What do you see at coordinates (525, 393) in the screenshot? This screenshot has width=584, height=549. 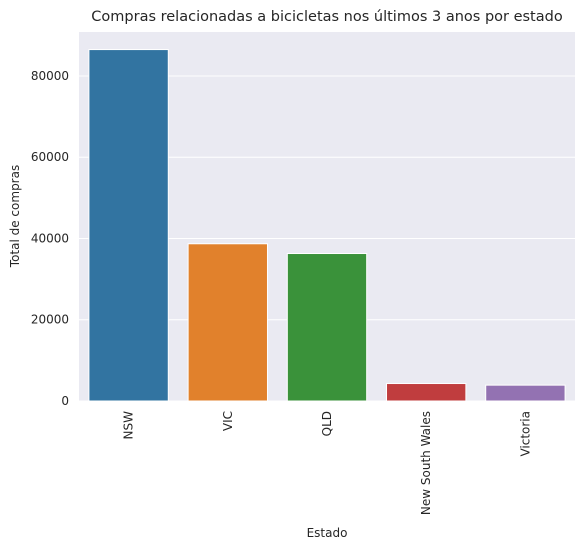 I see `bar-victoria` at bounding box center [525, 393].